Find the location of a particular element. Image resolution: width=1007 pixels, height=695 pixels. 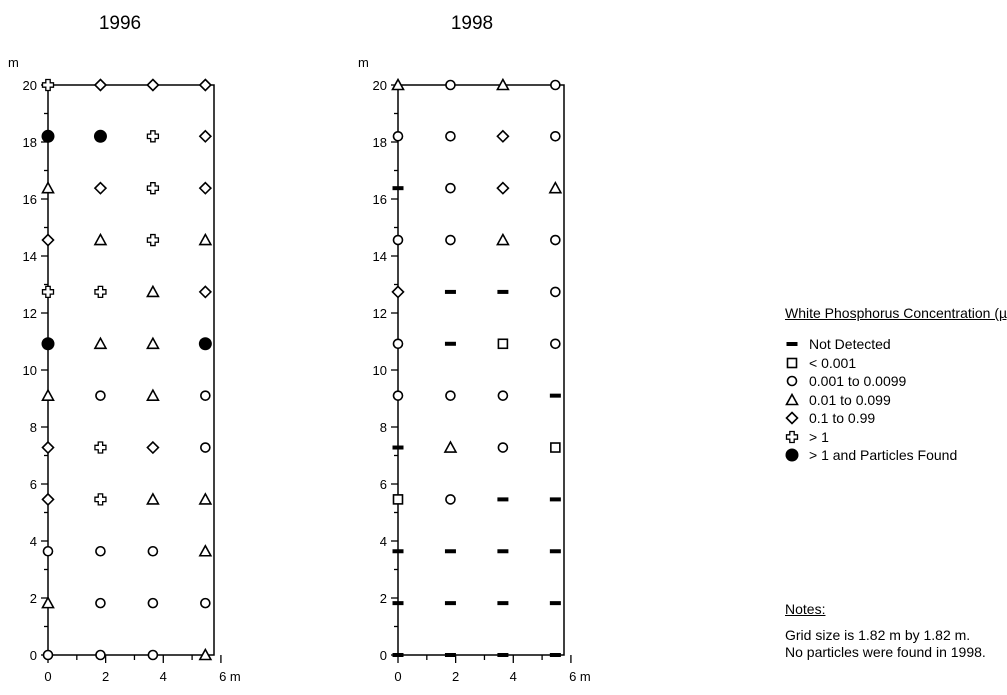

square-marker-icon is located at coordinates (792, 363).